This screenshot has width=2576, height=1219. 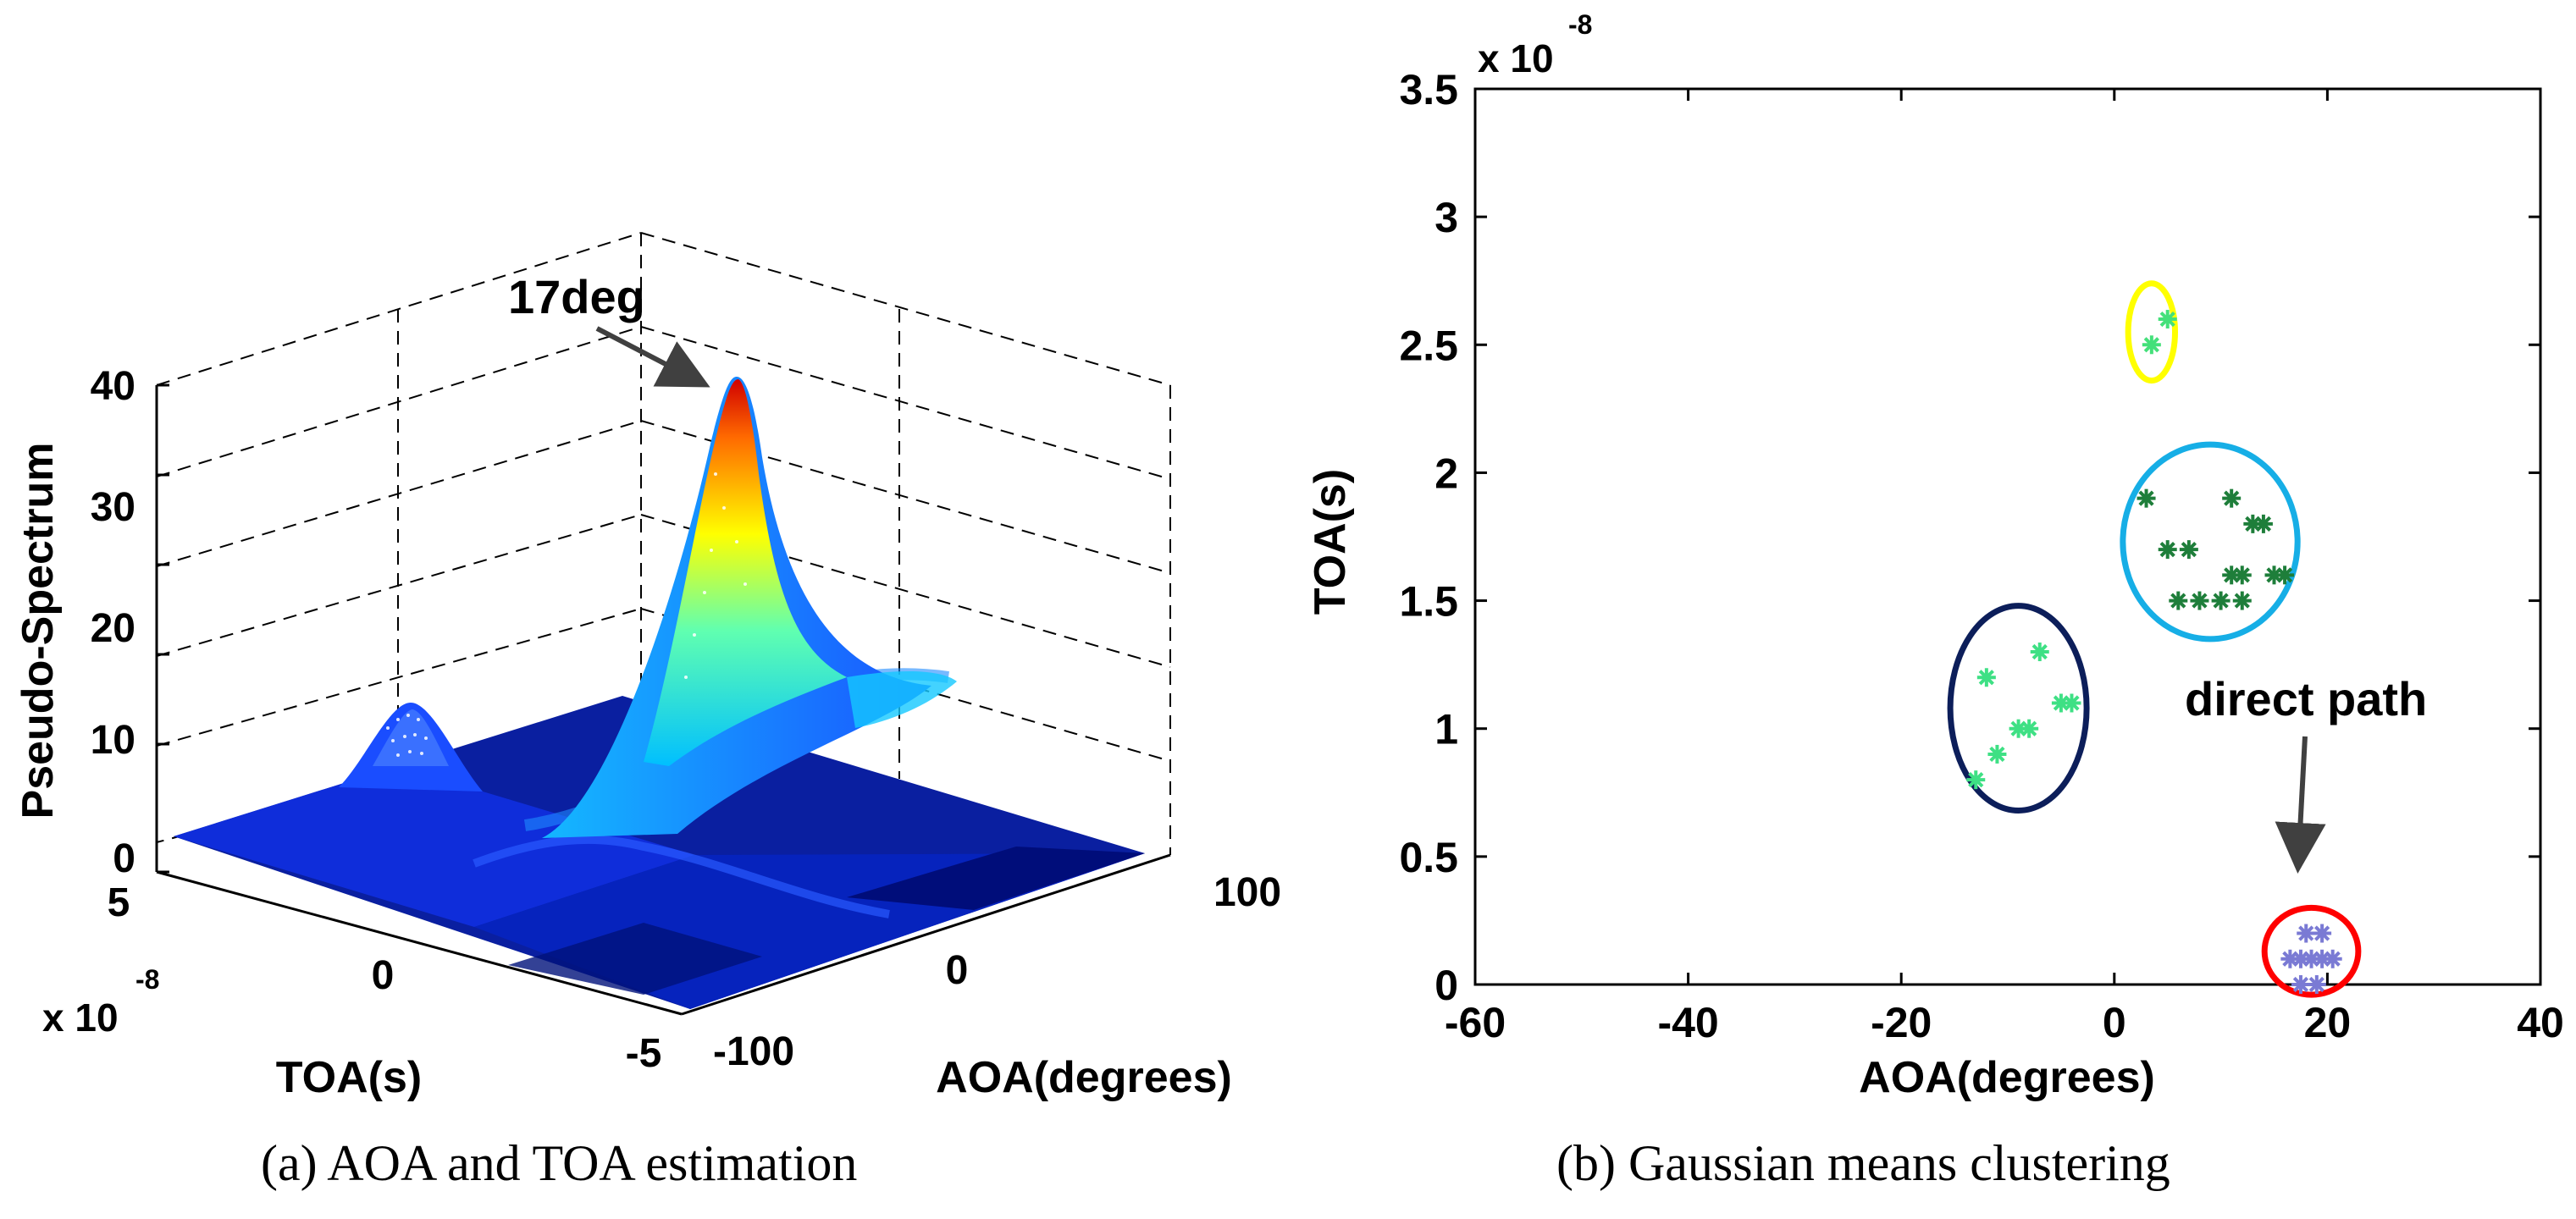 What do you see at coordinates (1446, 473) in the screenshot?
I see `y-tick-label: 2` at bounding box center [1446, 473].